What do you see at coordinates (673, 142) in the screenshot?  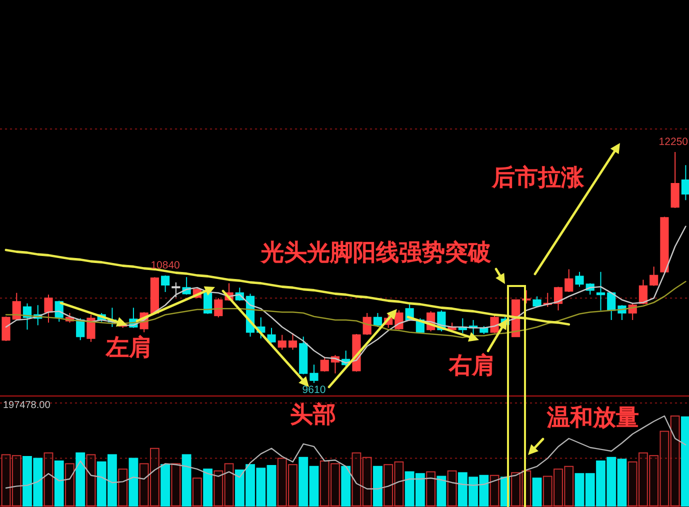 I see `annotation: 12250` at bounding box center [673, 142].